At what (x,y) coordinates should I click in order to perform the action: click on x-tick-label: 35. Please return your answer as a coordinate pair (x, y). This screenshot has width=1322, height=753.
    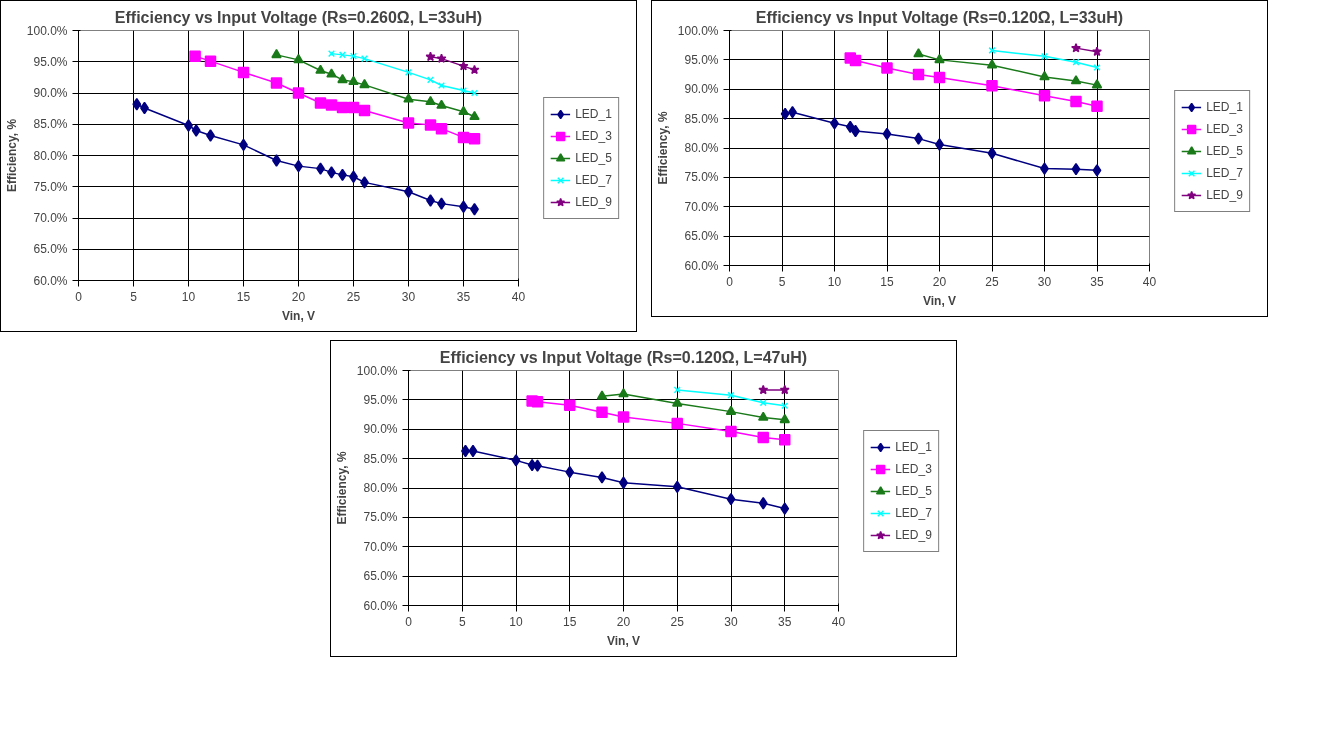
    Looking at the image, I should click on (463, 296).